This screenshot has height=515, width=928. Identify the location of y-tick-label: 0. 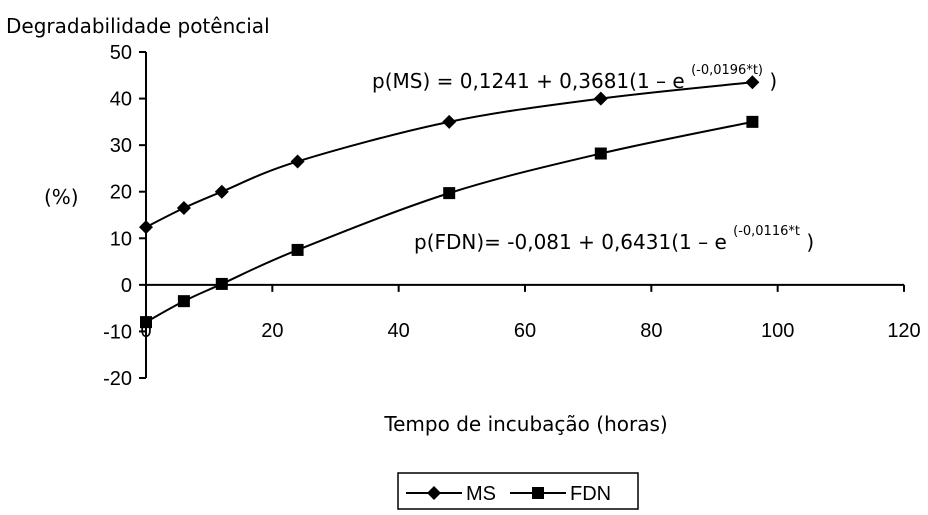
(126, 286).